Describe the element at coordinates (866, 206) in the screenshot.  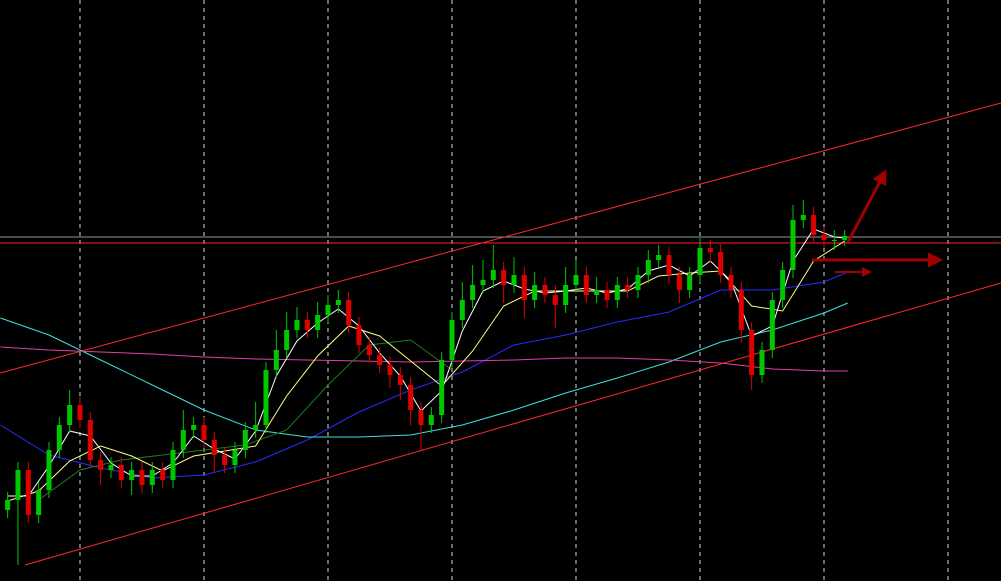
I see `arrow-up` at that location.